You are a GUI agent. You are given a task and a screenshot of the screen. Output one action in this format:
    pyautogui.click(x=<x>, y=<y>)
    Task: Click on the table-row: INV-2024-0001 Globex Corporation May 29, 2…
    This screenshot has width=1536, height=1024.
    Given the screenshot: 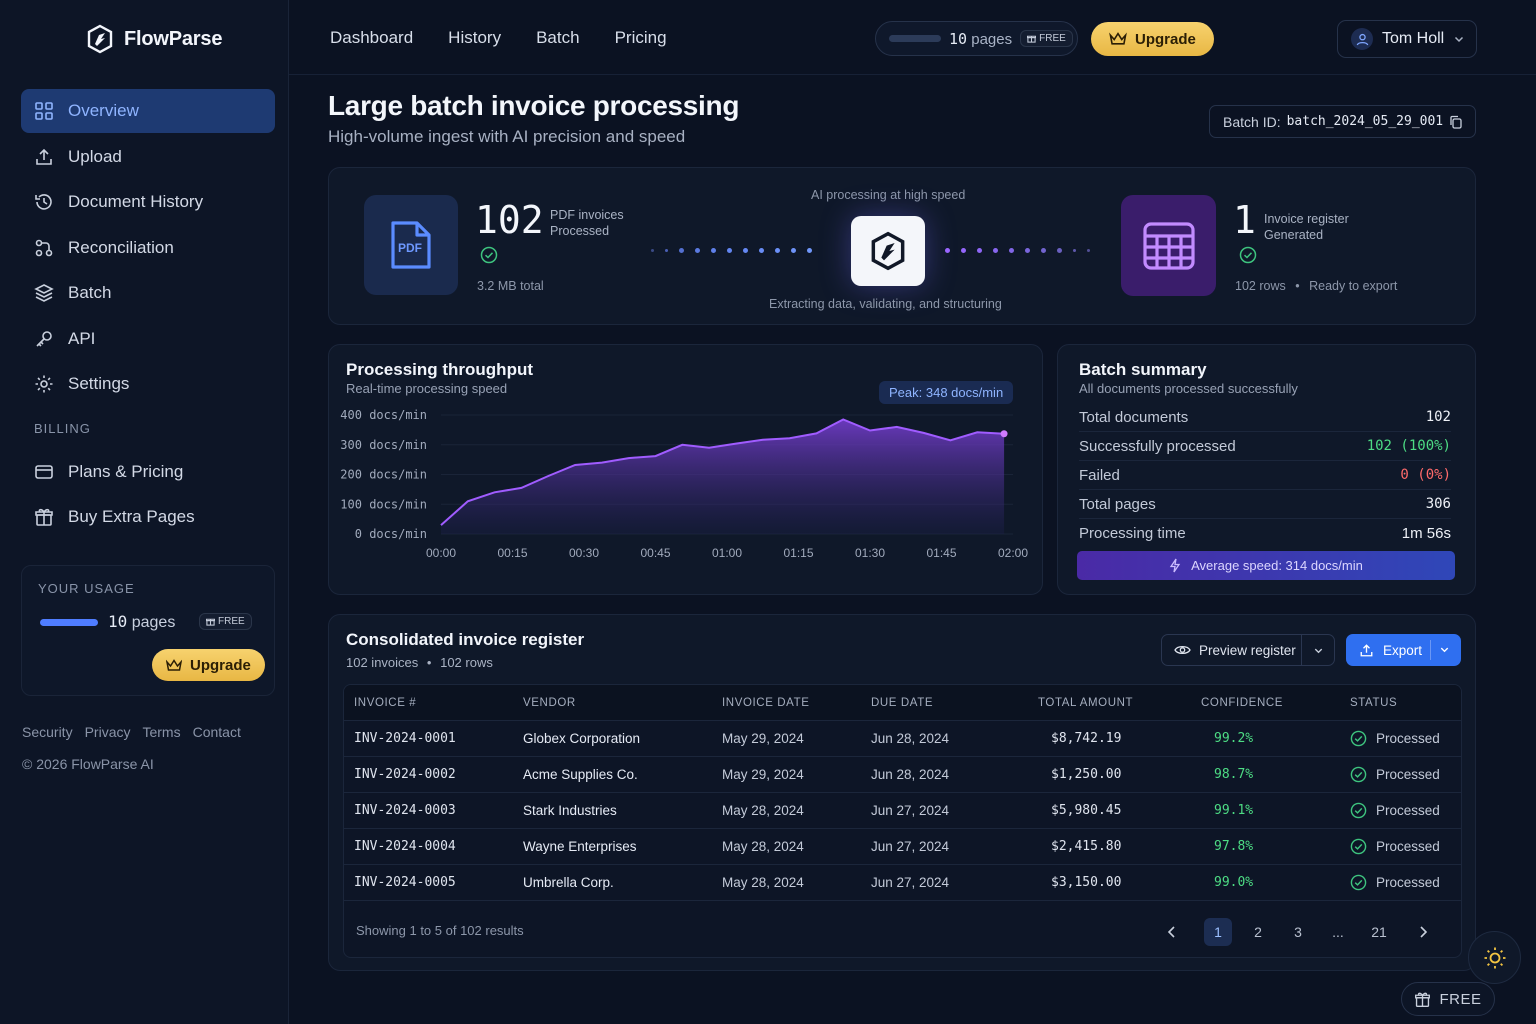 What is the action you would take?
    pyautogui.click(x=902, y=739)
    